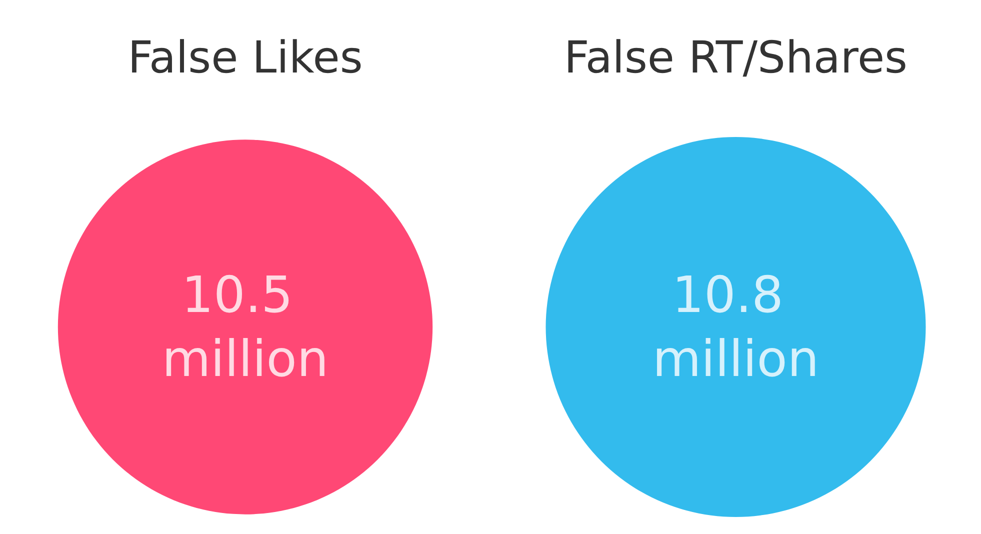 Image resolution: width=981 pixels, height=534 pixels. What do you see at coordinates (736, 58) in the screenshot?
I see `category-label: False RT/Shares` at bounding box center [736, 58].